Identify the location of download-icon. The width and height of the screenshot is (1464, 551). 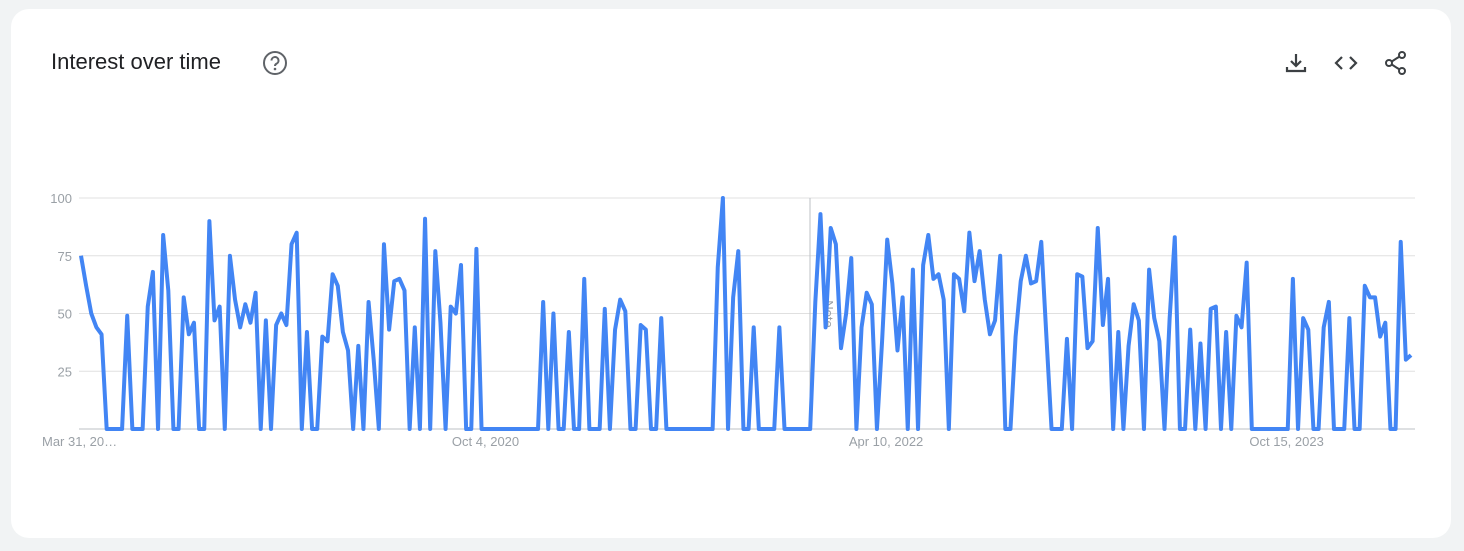
(1296, 63).